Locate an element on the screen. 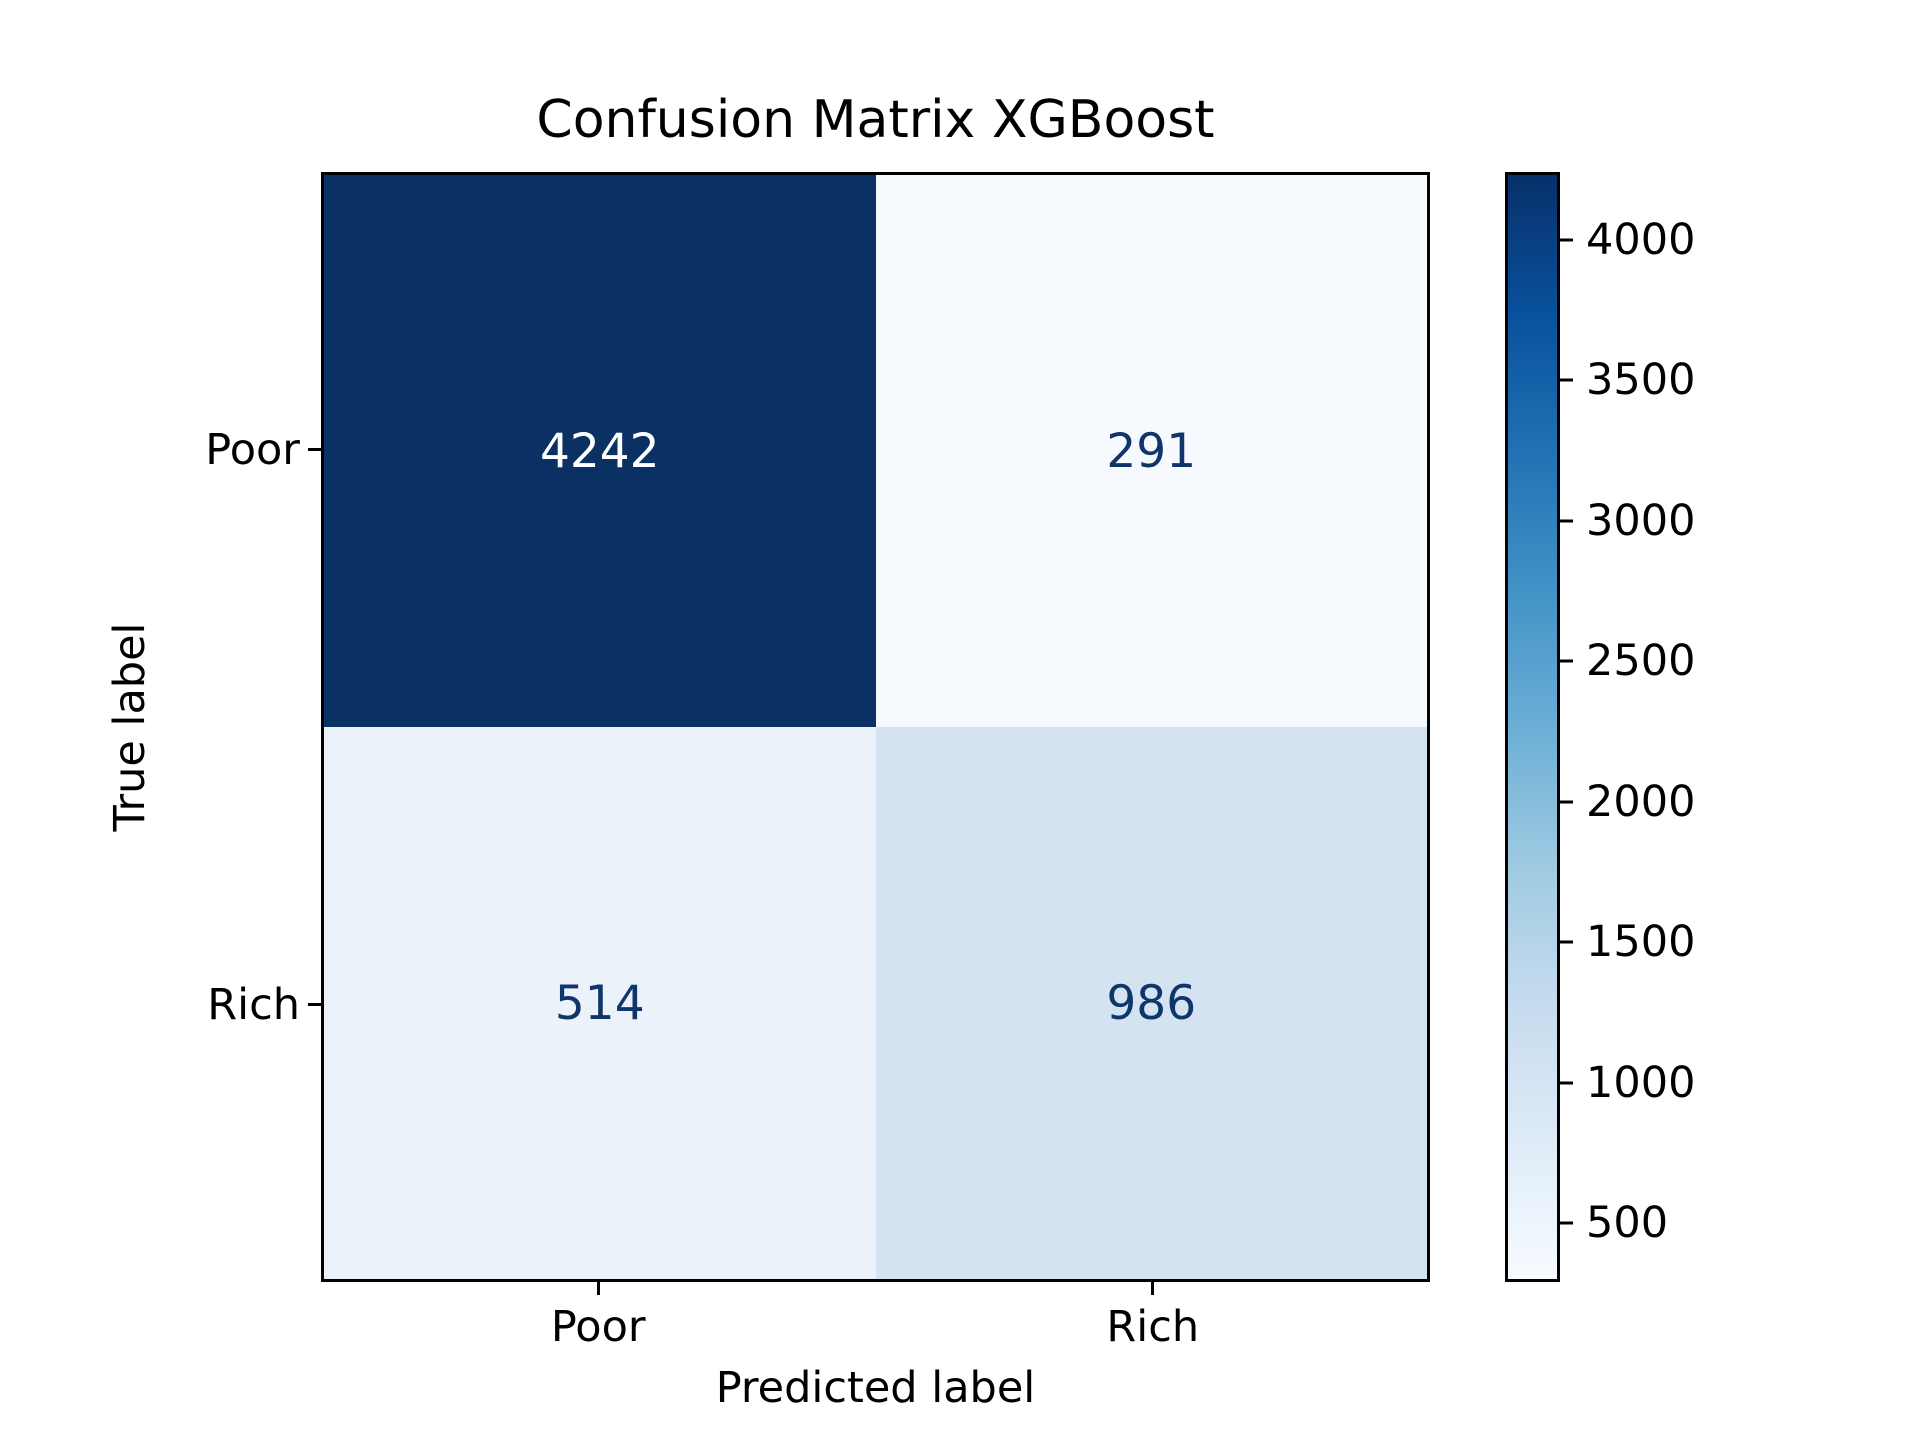 The image size is (1920, 1440). cell-value: 291 is located at coordinates (1151, 451).